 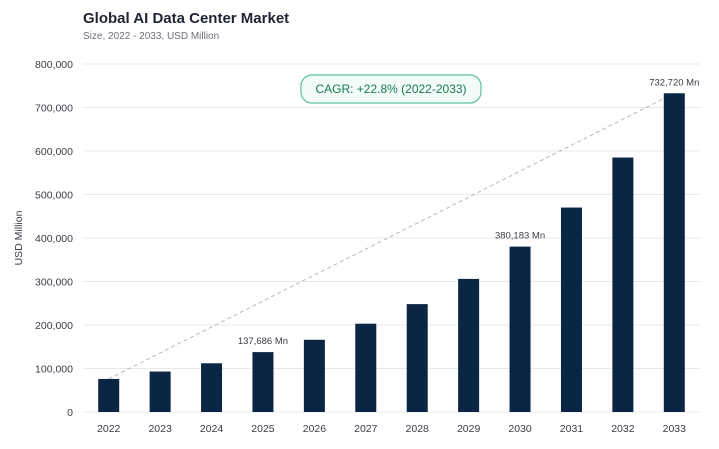 What do you see at coordinates (109, 395) in the screenshot?
I see `bar-2022` at bounding box center [109, 395].